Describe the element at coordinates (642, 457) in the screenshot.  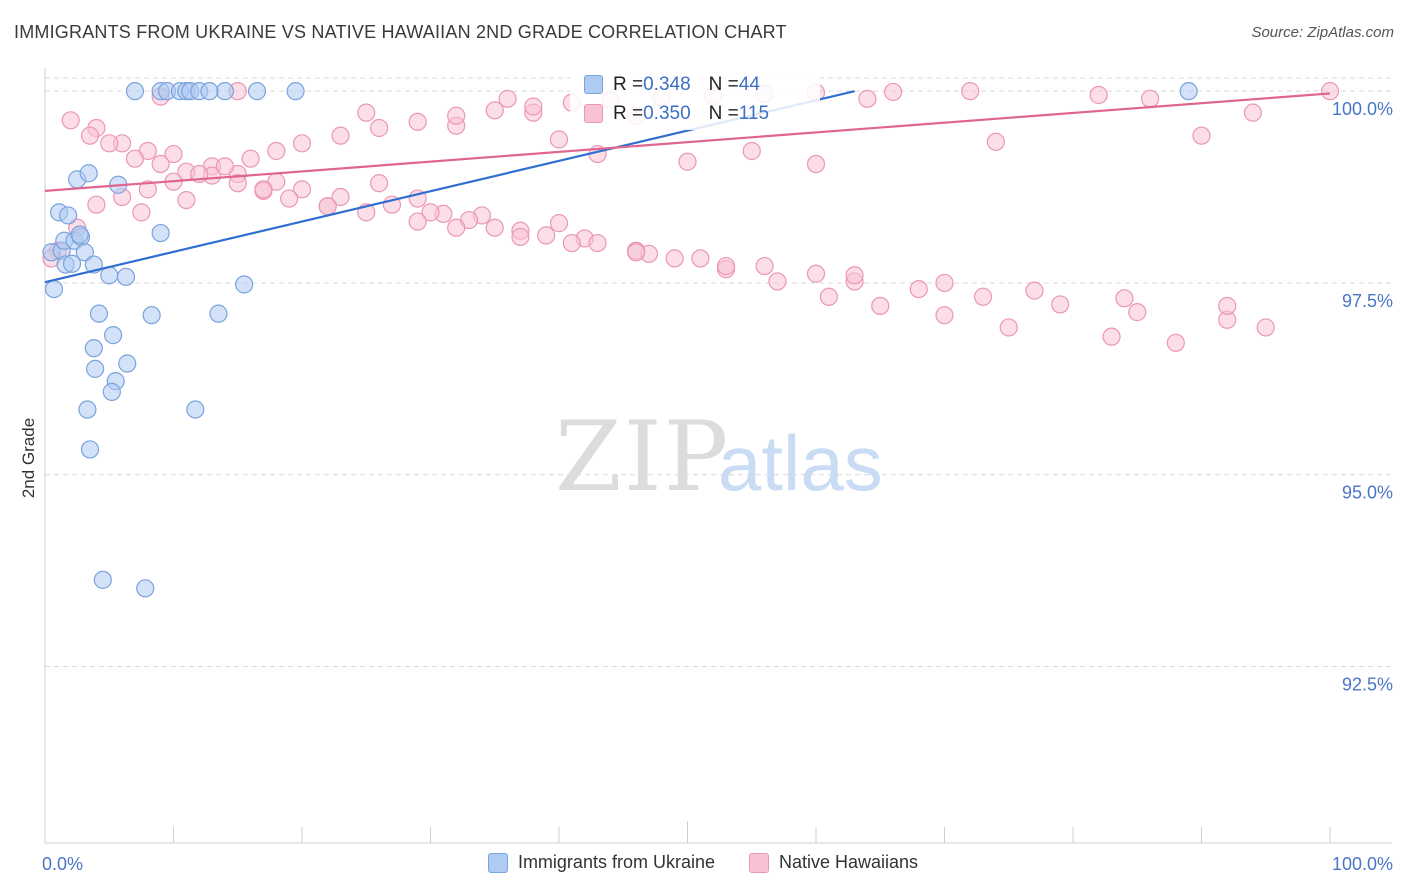
I see `watermark-zip: ZIP` at that location.